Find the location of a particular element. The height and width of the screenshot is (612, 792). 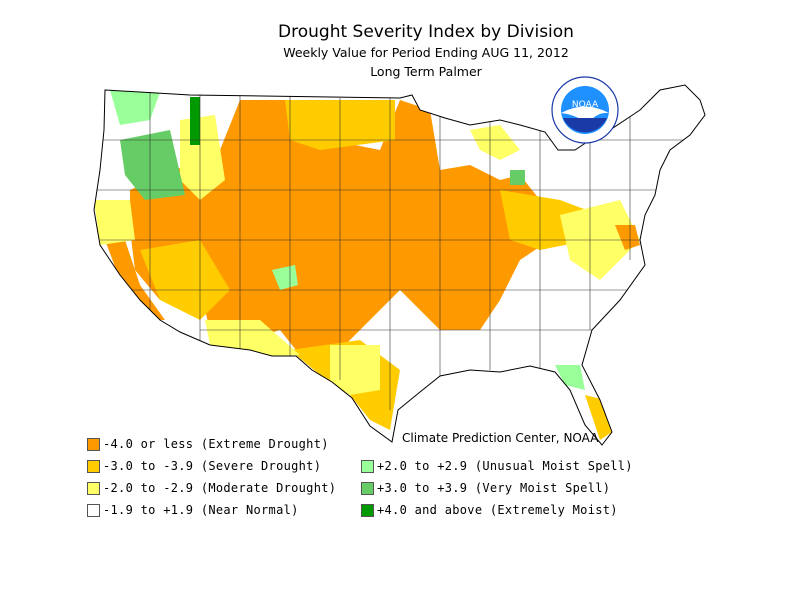

legend-label: +4.0 and above (Extremely Moist) is located at coordinates (497, 510).